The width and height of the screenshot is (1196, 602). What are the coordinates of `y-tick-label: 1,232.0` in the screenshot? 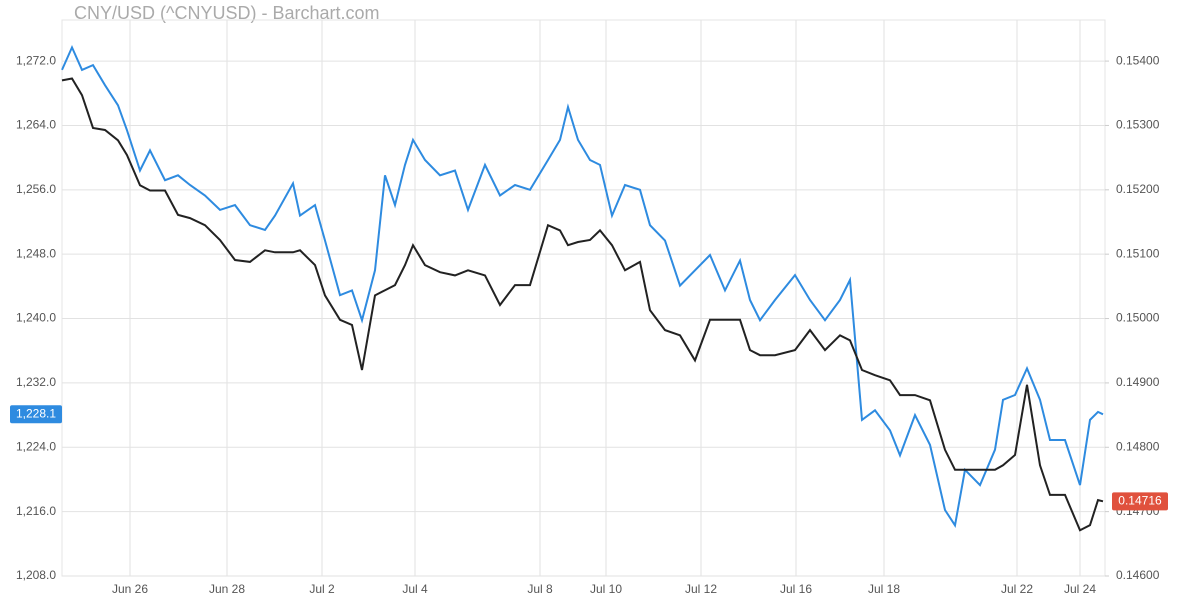 It's located at (36, 382).